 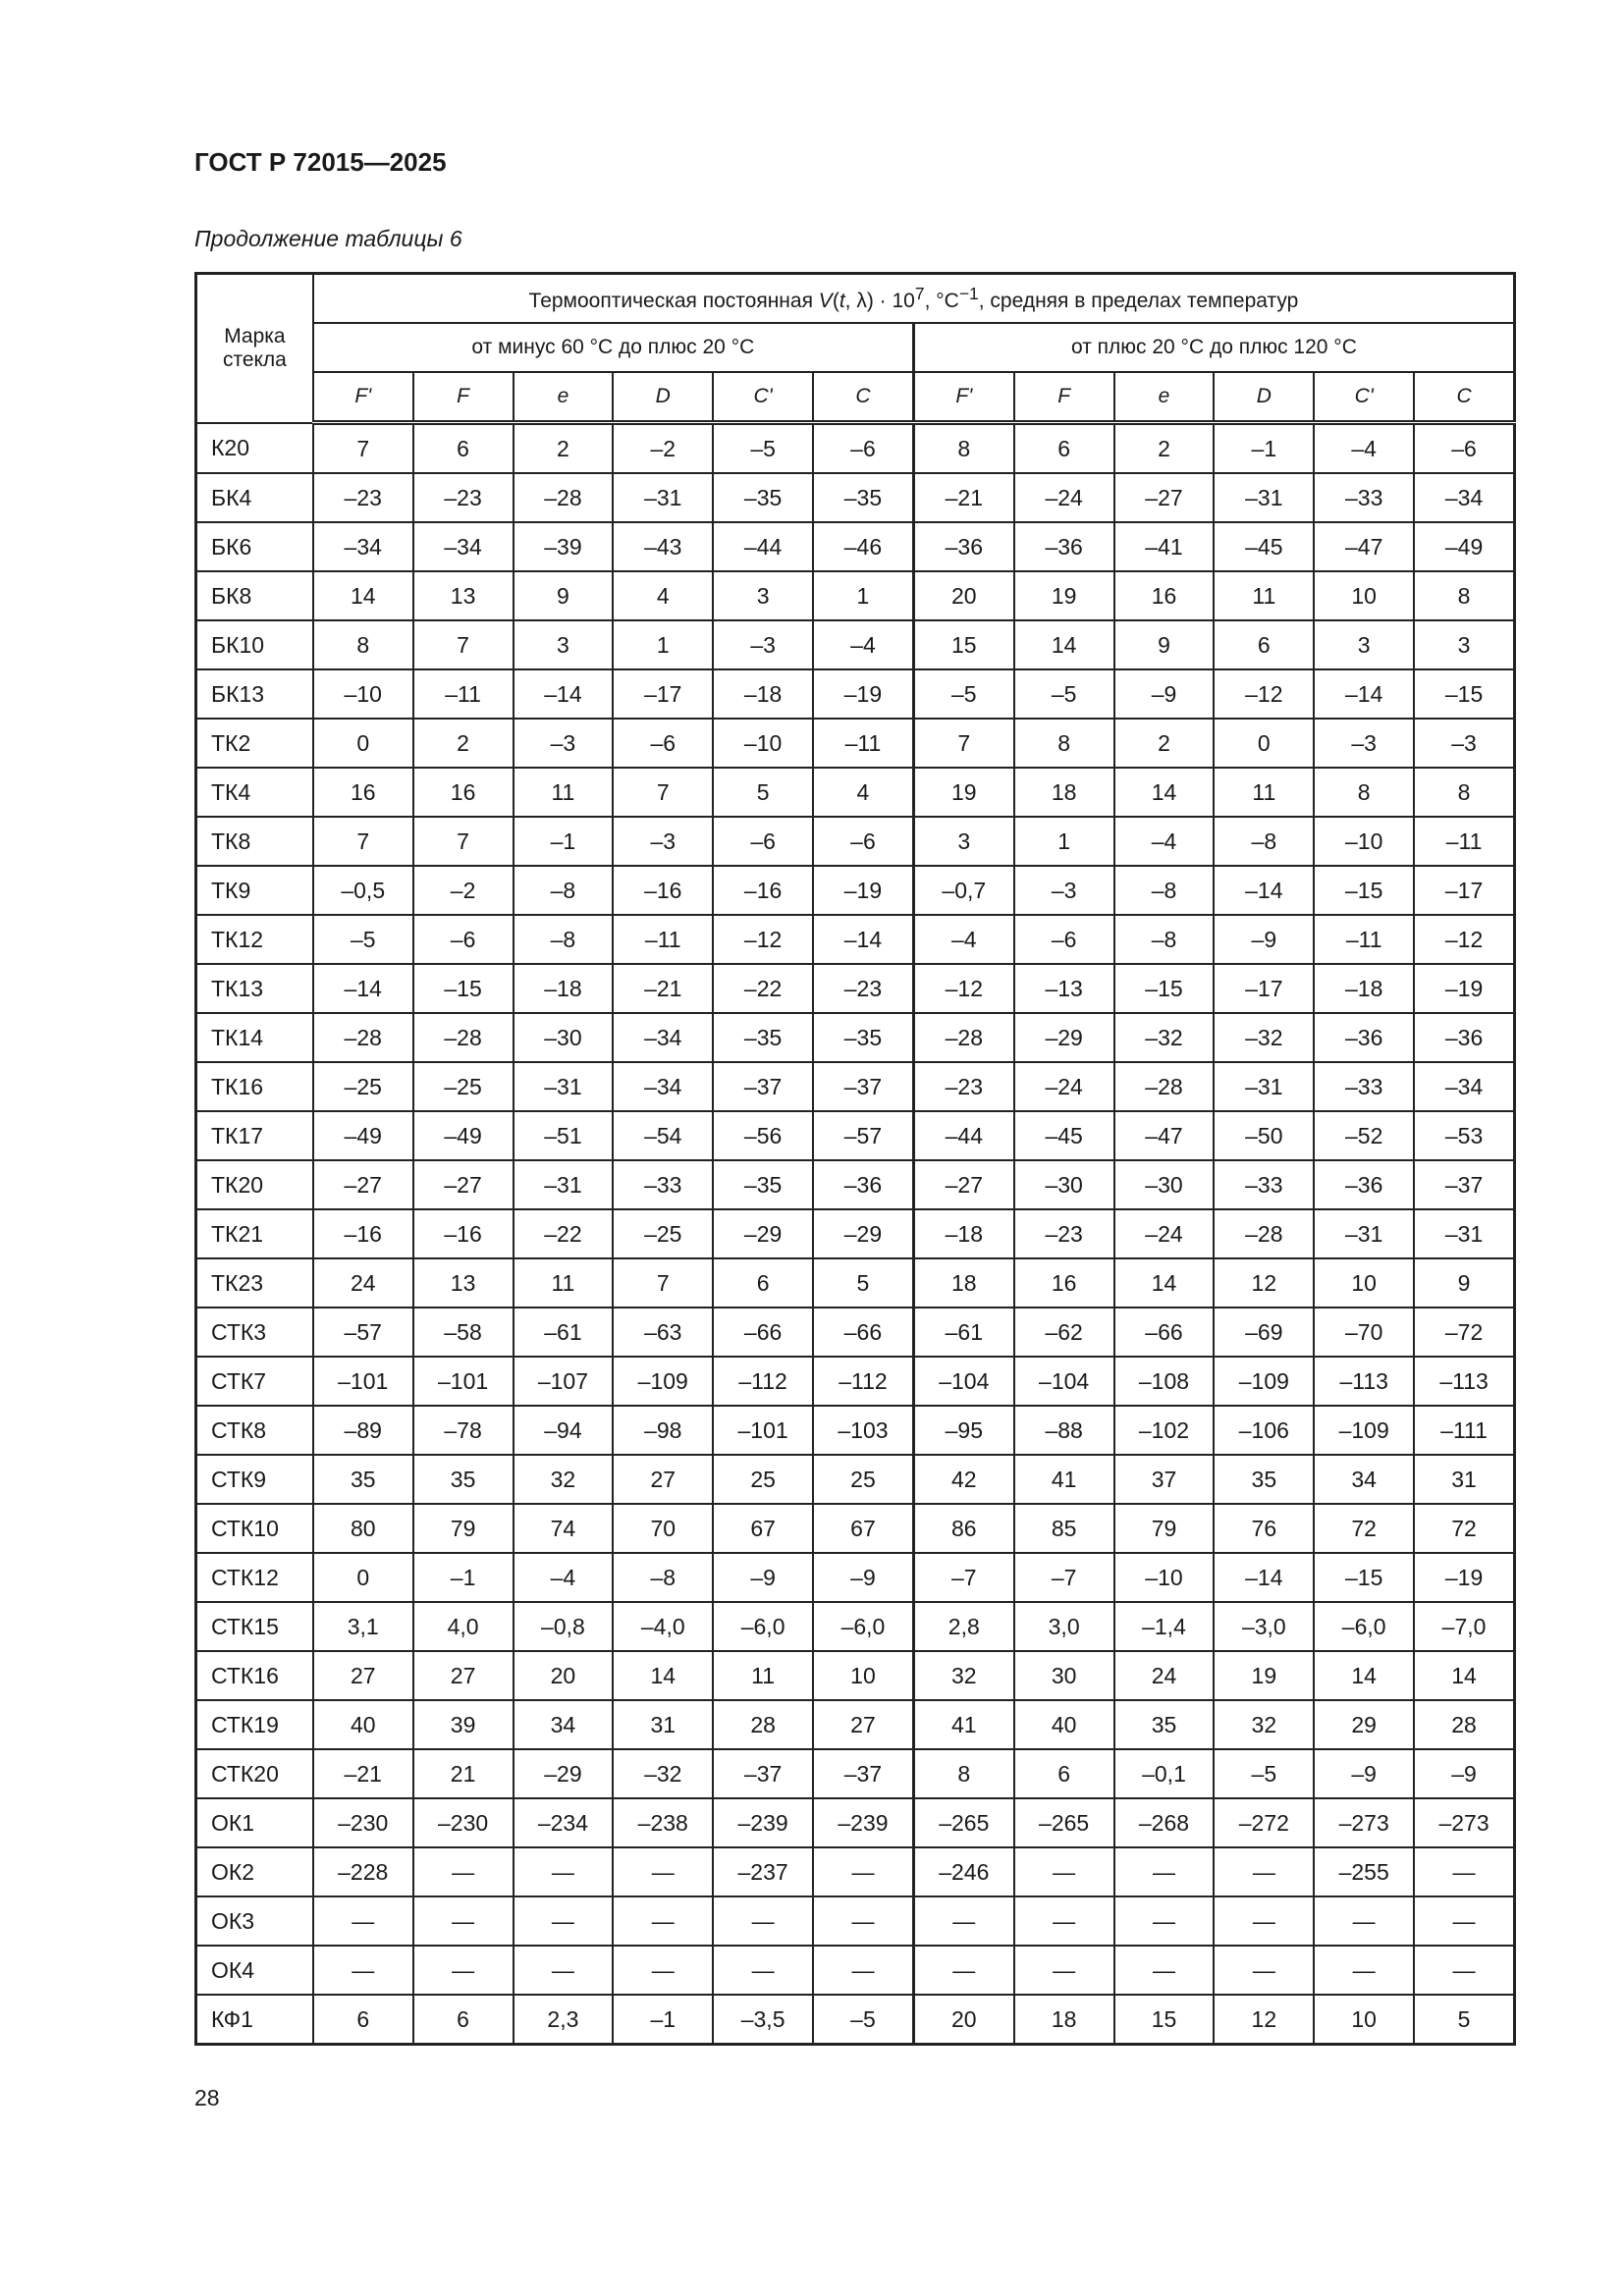 What do you see at coordinates (963, 2020) in the screenshot?
I see `value-cell: 20` at bounding box center [963, 2020].